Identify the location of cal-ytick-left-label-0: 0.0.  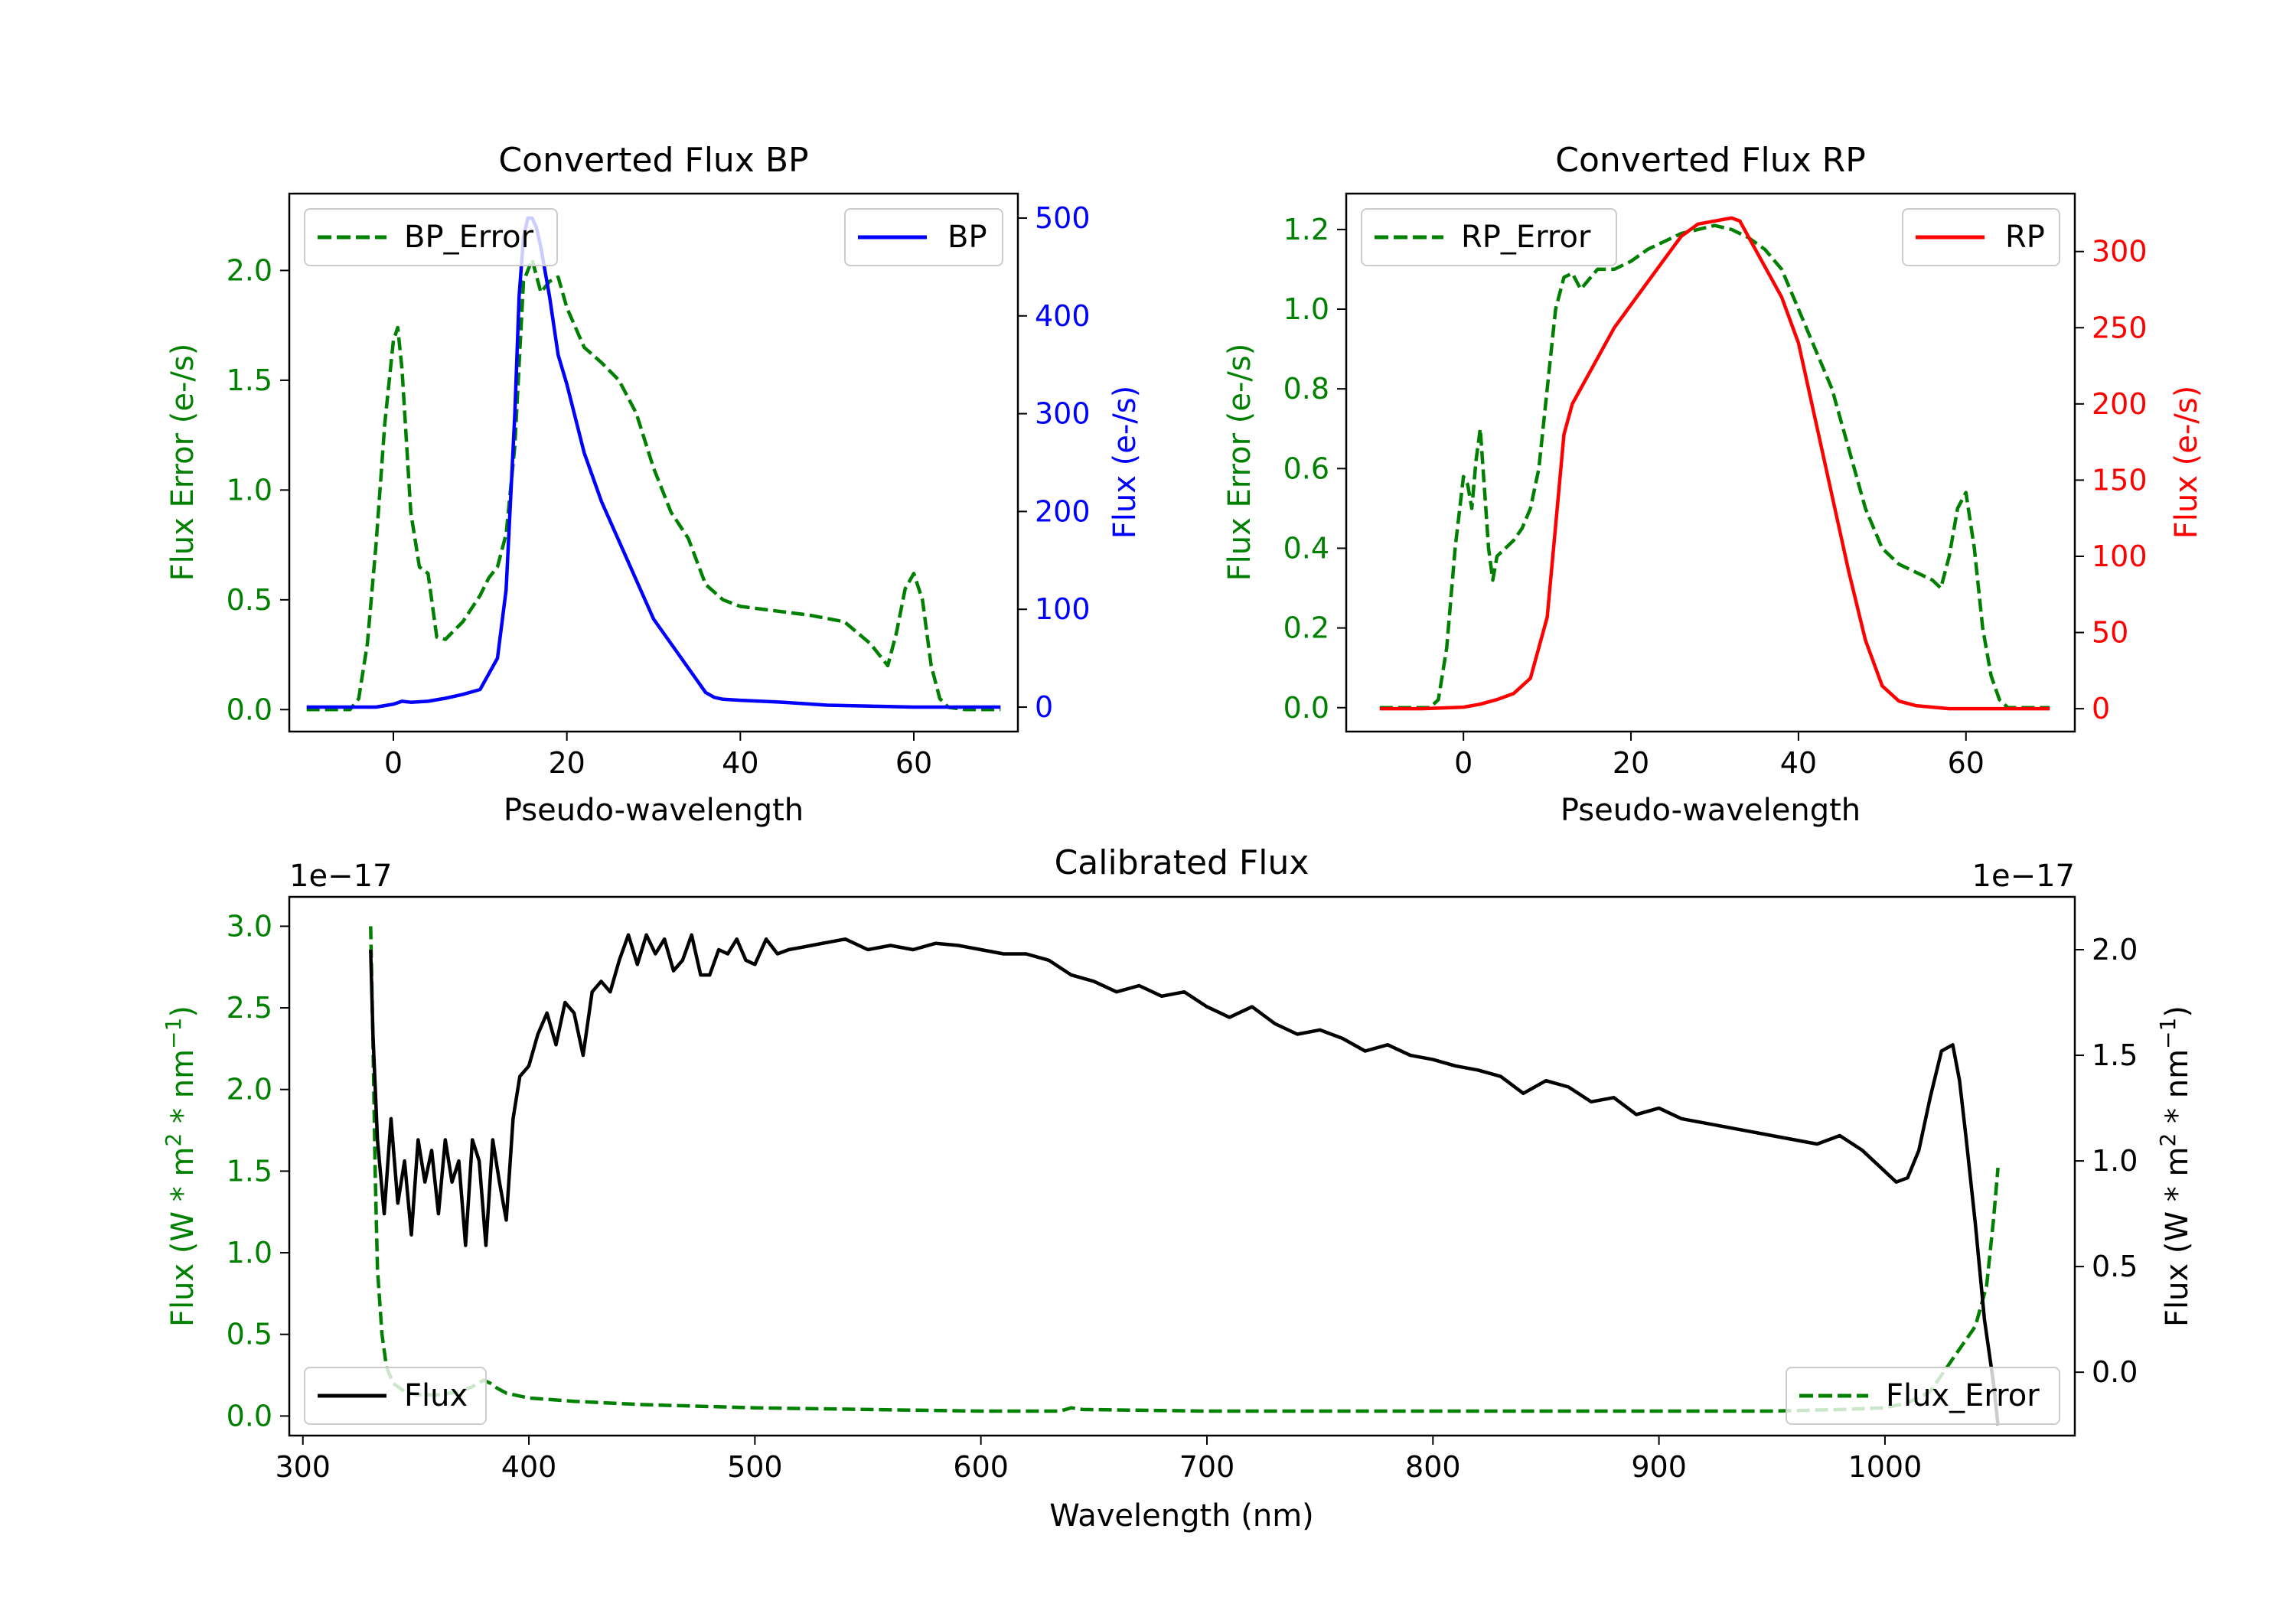
(249, 1416).